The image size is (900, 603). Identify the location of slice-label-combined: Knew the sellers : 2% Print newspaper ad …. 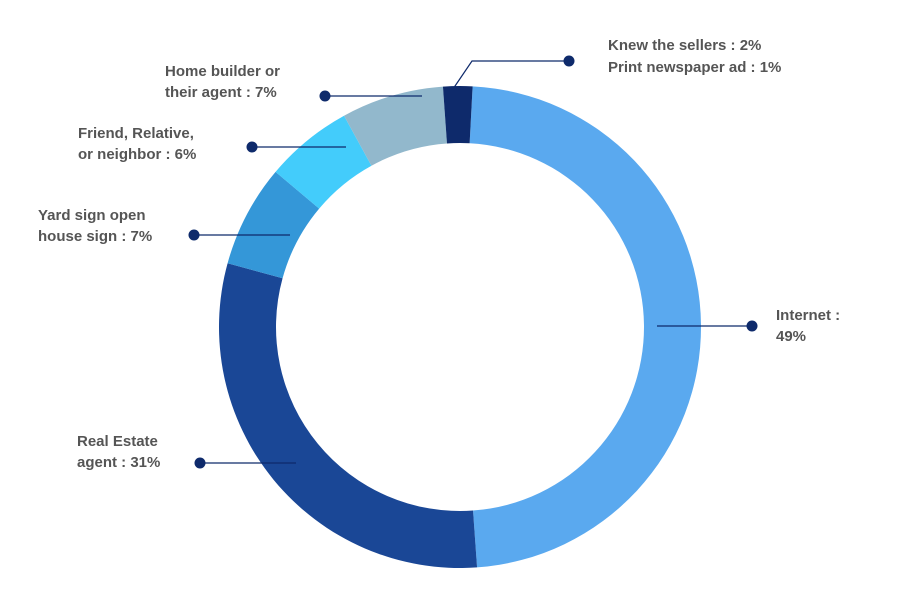
(694, 56).